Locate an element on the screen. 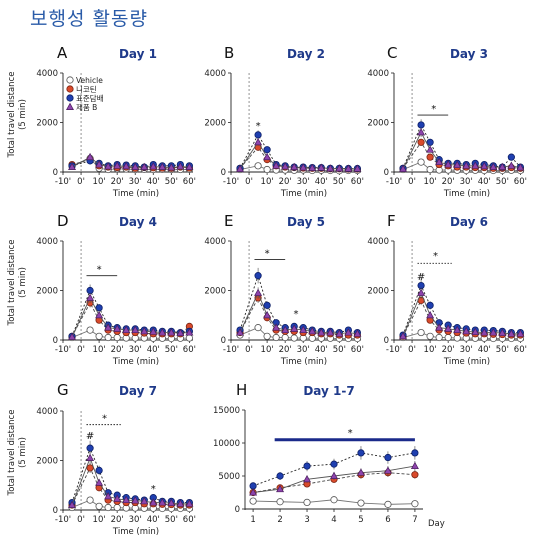 This screenshot has width=536, height=541. x-tick-label: 3 is located at coordinates (306, 520).